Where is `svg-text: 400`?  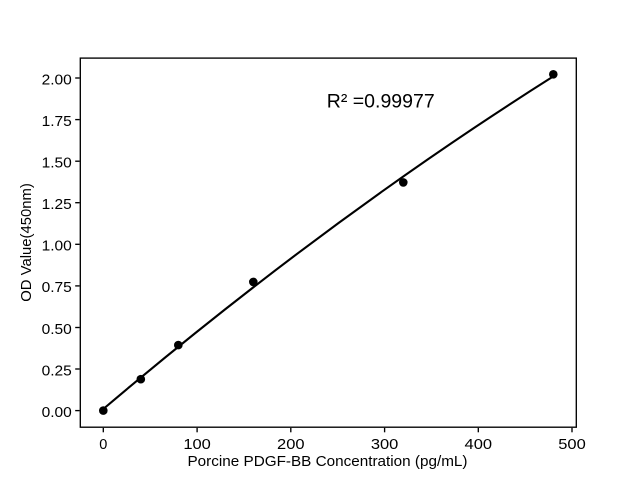 svg-text: 400 is located at coordinates (479, 445).